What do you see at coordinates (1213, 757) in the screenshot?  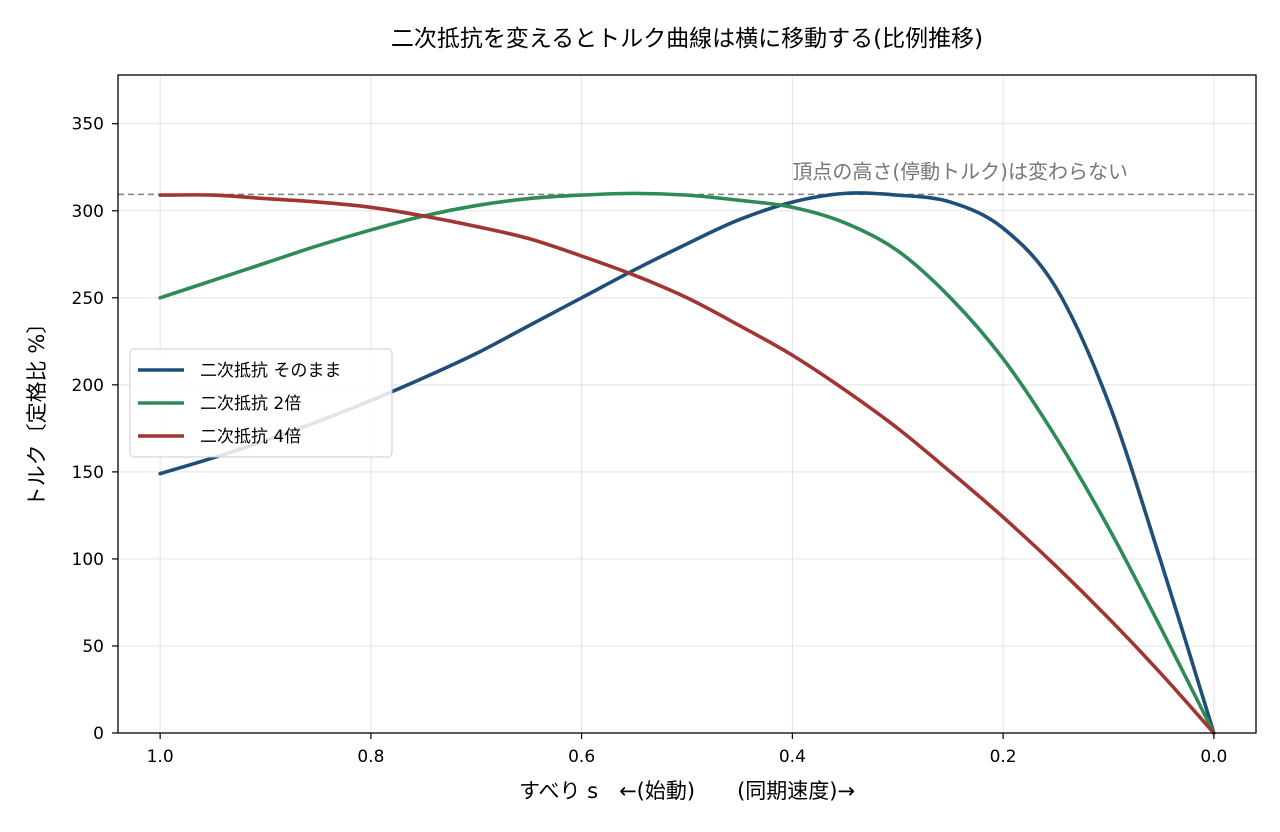 I see `x-tick-label: 0.0` at bounding box center [1213, 757].